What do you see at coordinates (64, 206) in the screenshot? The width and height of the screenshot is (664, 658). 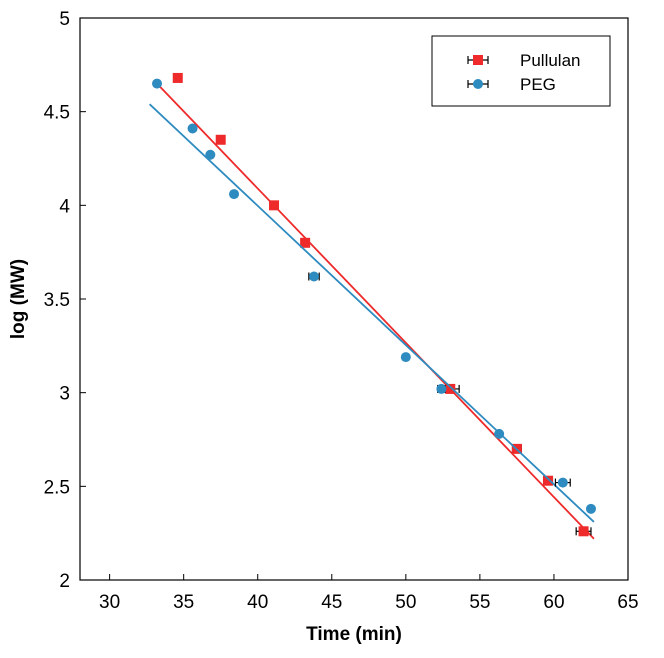 I see `y-tick-label: 4` at bounding box center [64, 206].